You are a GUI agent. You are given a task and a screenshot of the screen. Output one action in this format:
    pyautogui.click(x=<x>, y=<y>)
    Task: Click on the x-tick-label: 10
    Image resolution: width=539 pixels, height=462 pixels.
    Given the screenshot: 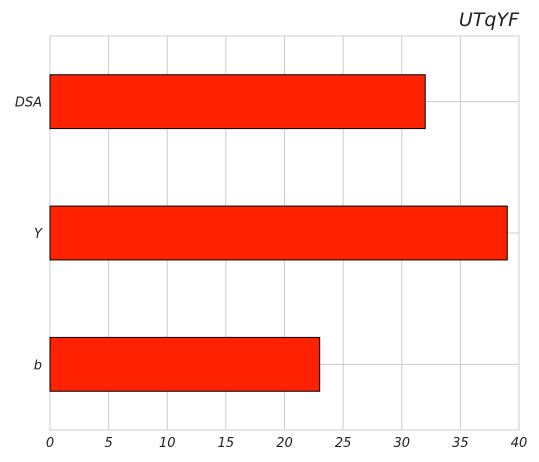 What is the action you would take?
    pyautogui.click(x=167, y=443)
    